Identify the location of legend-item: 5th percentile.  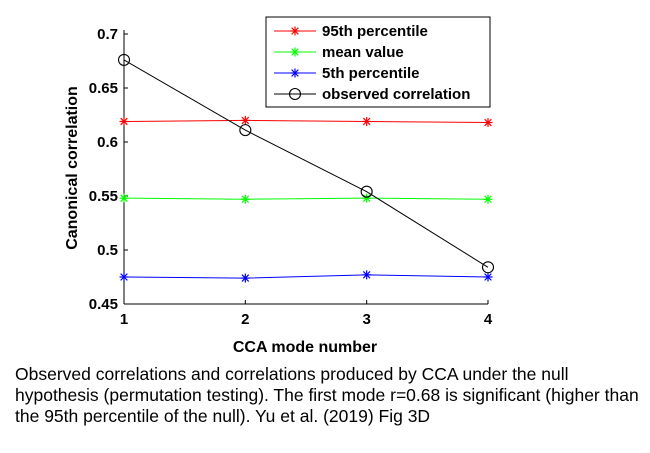
(347, 73).